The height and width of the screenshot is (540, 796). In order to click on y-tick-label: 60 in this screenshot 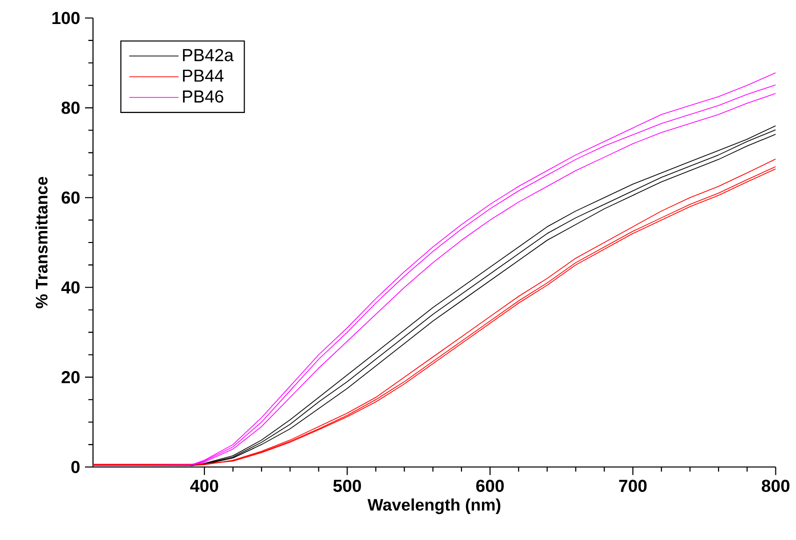, I will do `click(71, 197)`.